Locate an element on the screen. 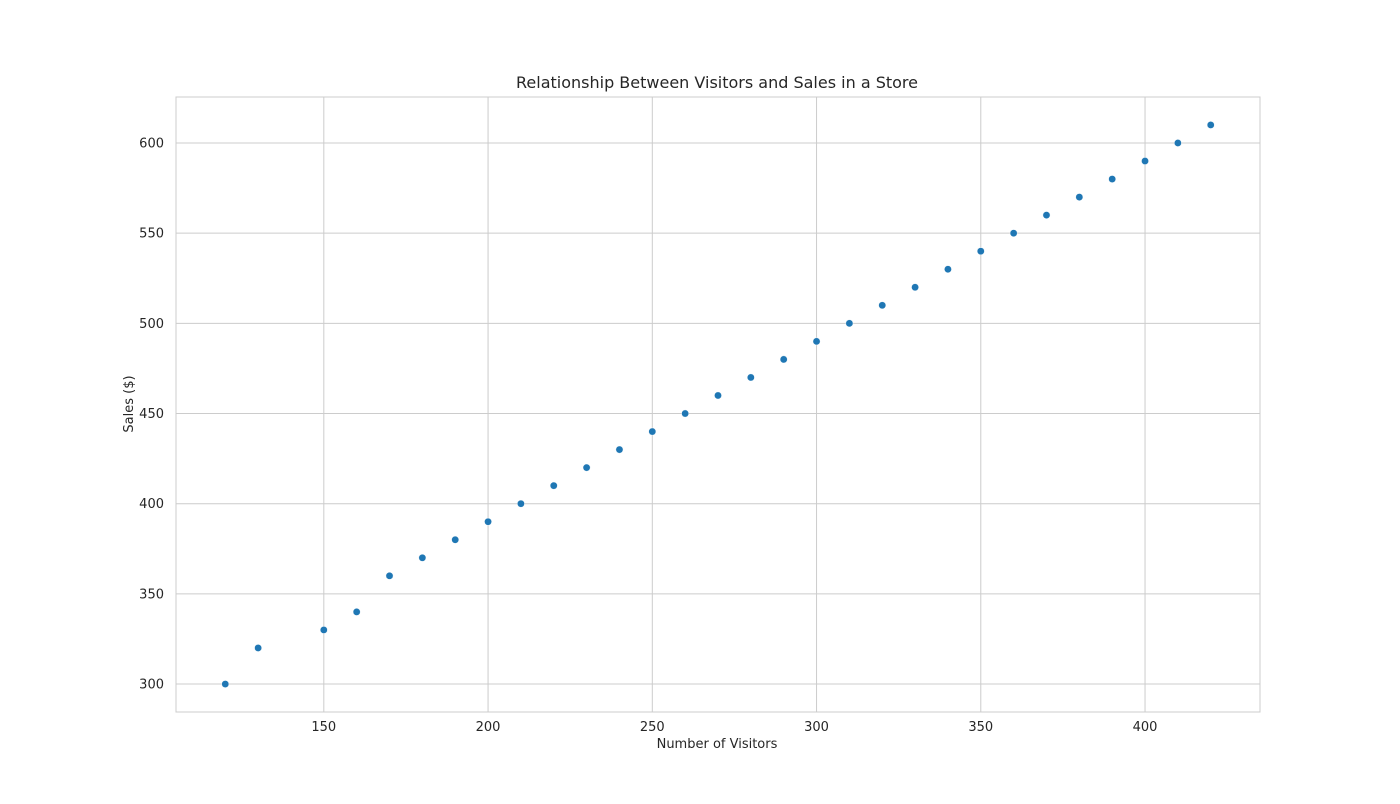 This screenshot has width=1400, height=804. y-tick-label: 450 is located at coordinates (151, 414).